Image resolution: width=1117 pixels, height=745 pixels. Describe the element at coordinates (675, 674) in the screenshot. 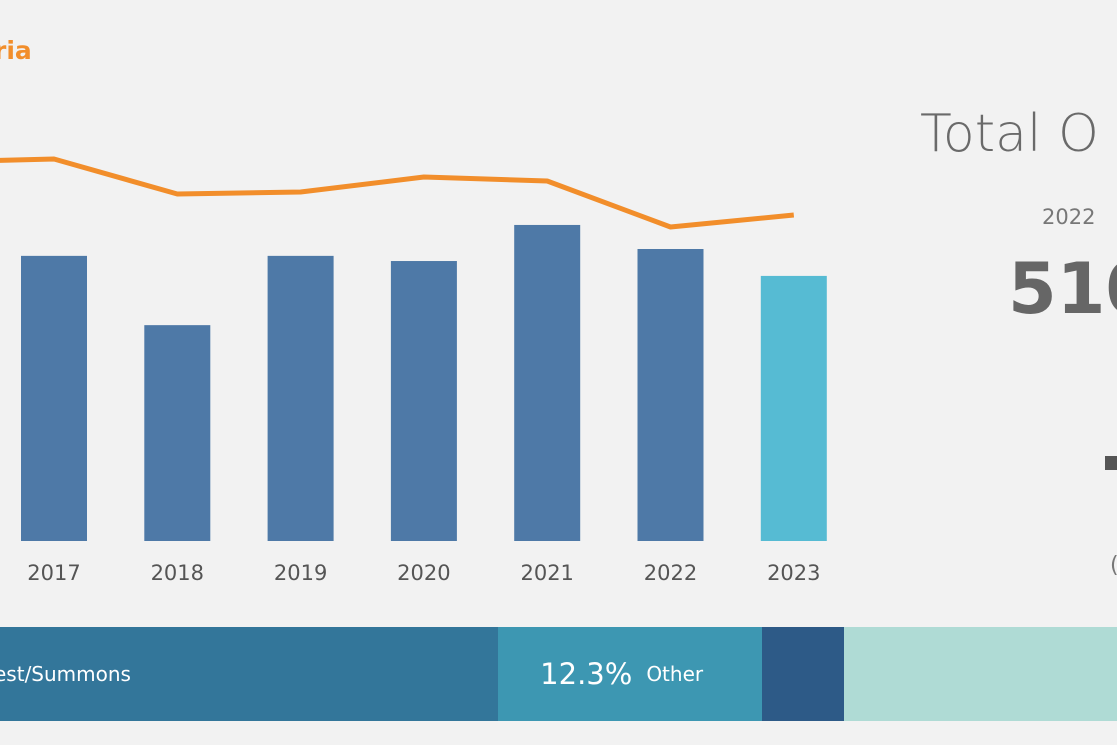

I see `segment-label: Other` at that location.